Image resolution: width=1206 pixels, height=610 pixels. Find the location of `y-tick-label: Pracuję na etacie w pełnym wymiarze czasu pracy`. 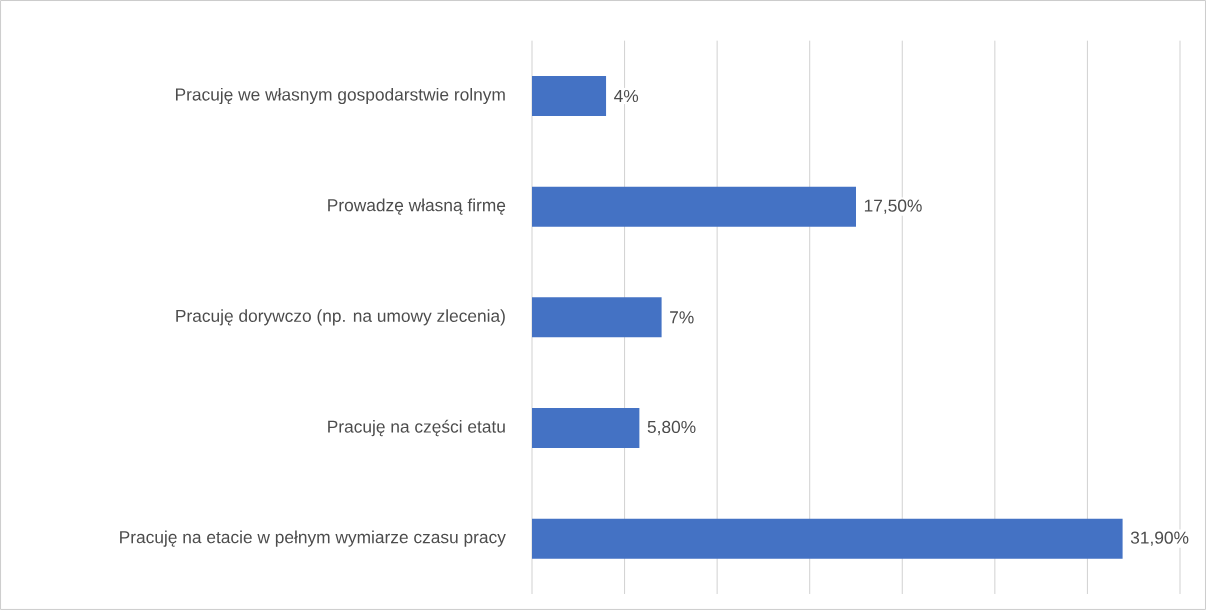

y-tick-label: Pracuję na etacie w pełnym wymiarze czasu pracy is located at coordinates (313, 538).